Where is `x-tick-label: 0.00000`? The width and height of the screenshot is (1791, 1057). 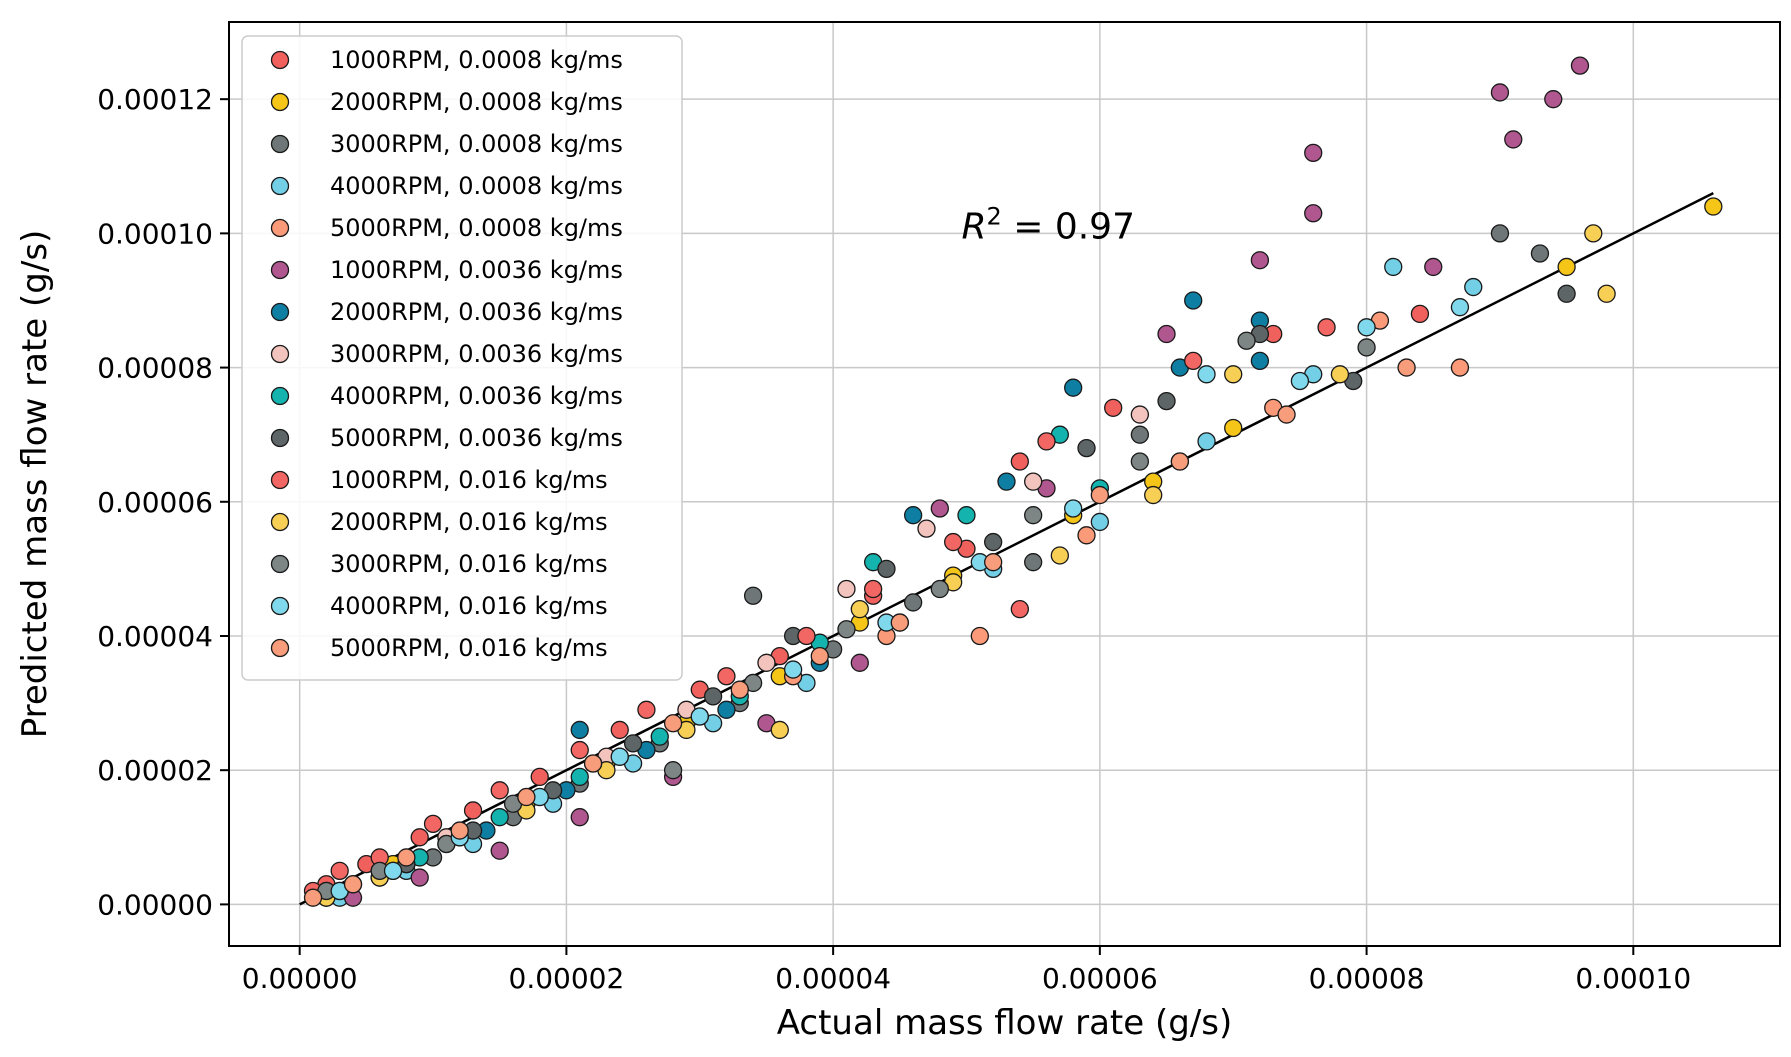 x-tick-label: 0.00000 is located at coordinates (300, 978).